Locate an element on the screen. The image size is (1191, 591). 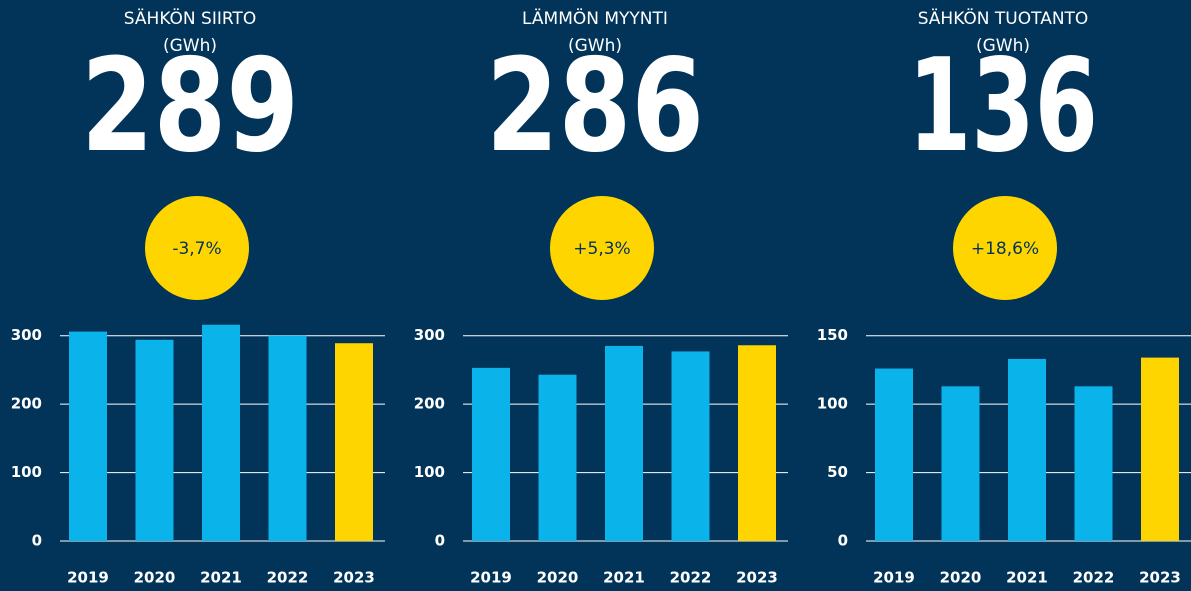
change-label: +5,3% is located at coordinates (601, 249).